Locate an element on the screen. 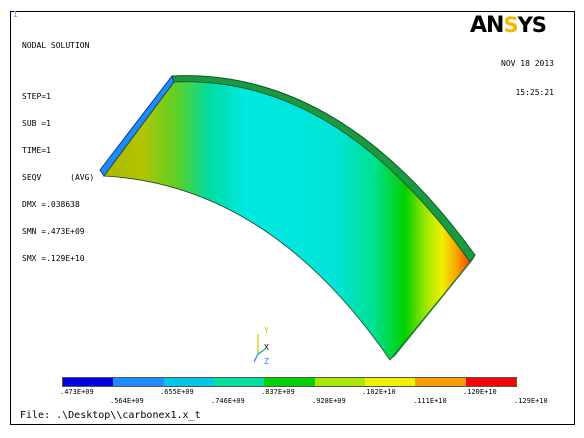  legend-label: .837E+09 is located at coordinates (278, 392).